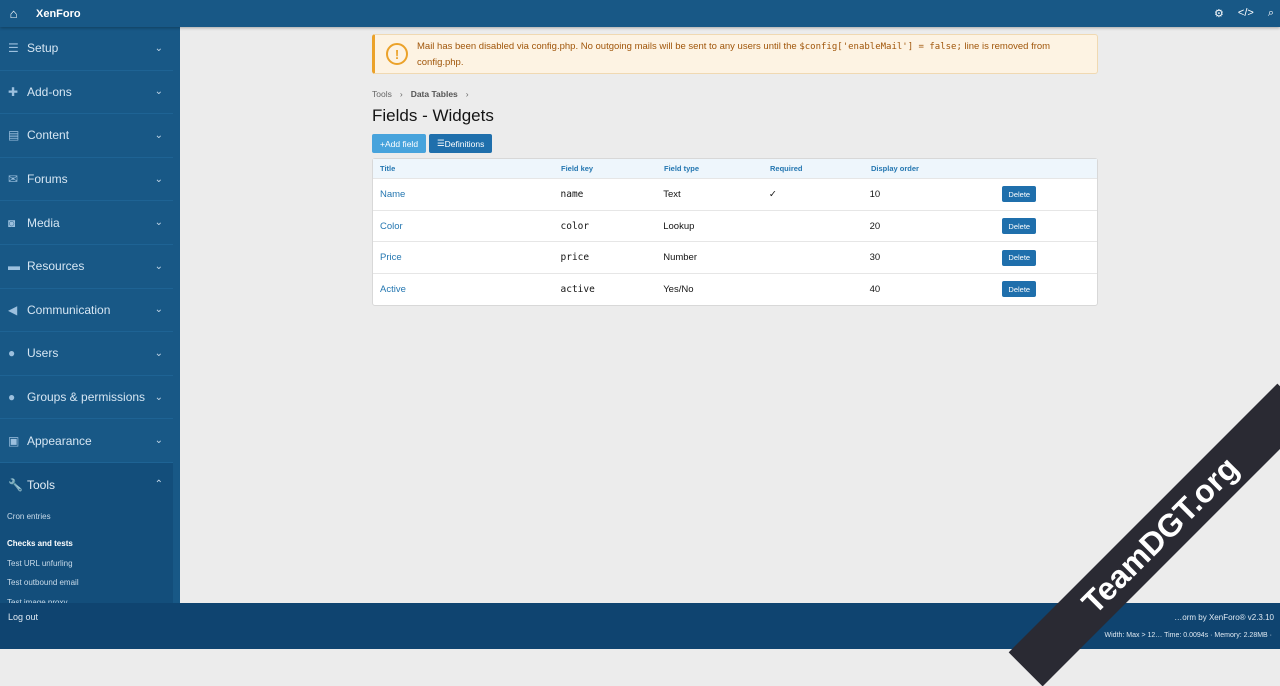 This screenshot has width=1280, height=686. Describe the element at coordinates (86, 354) in the screenshot. I see `sidebar-item-users: ● Users ⌄` at that location.